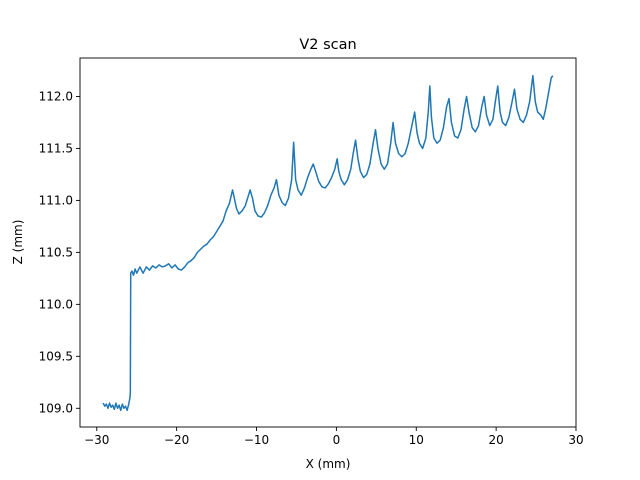 Image resolution: width=640 pixels, height=480 pixels. What do you see at coordinates (56, 356) in the screenshot?
I see `y-tick-label: 109.5` at bounding box center [56, 356].